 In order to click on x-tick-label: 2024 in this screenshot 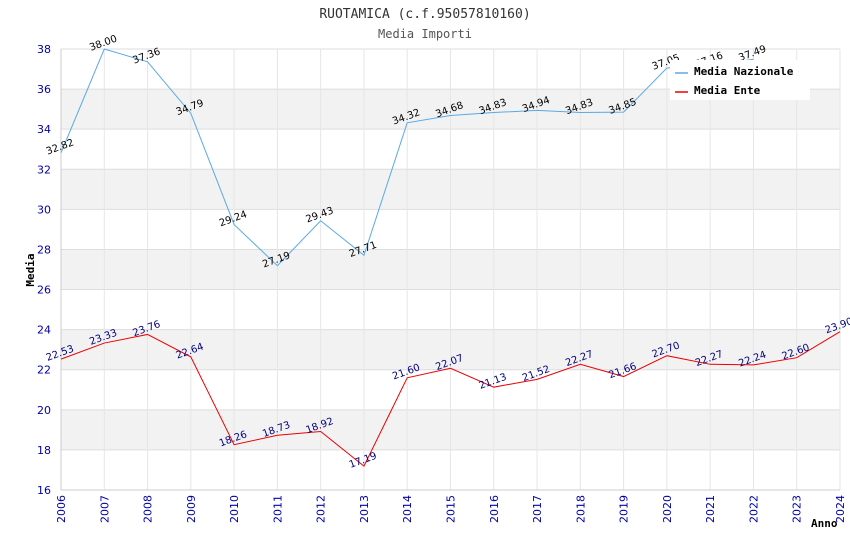, I will do `click(840, 509)`.